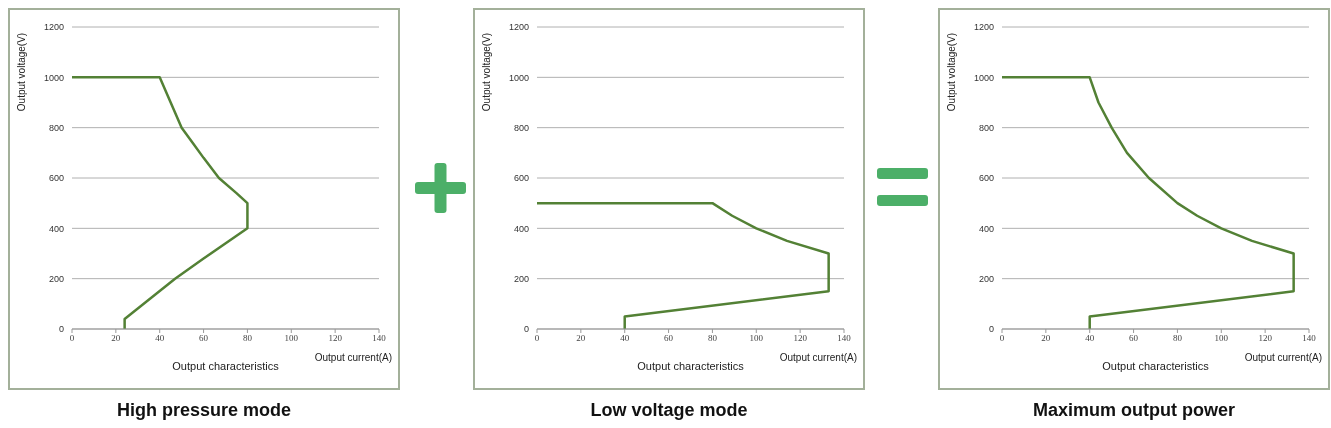 This screenshot has width=1331, height=428. I want to click on text: High pressure mode, so click(203, 410).